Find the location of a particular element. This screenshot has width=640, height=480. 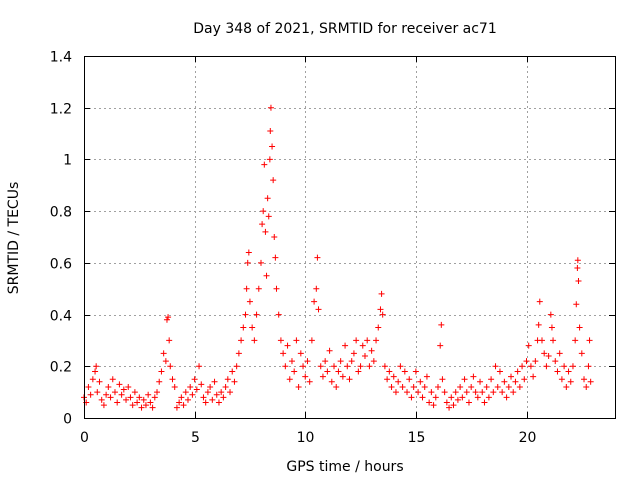

x-tick-label: 20 is located at coordinates (528, 438).